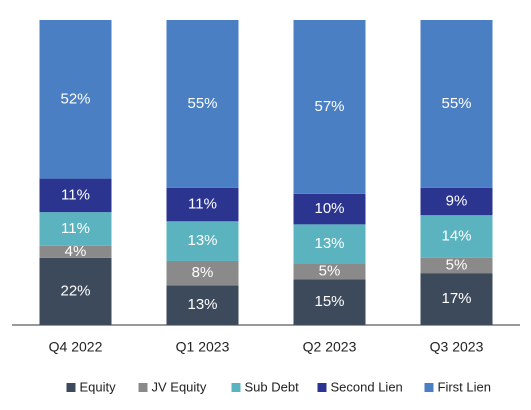  I want to click on data-label: 22%, so click(75, 290).